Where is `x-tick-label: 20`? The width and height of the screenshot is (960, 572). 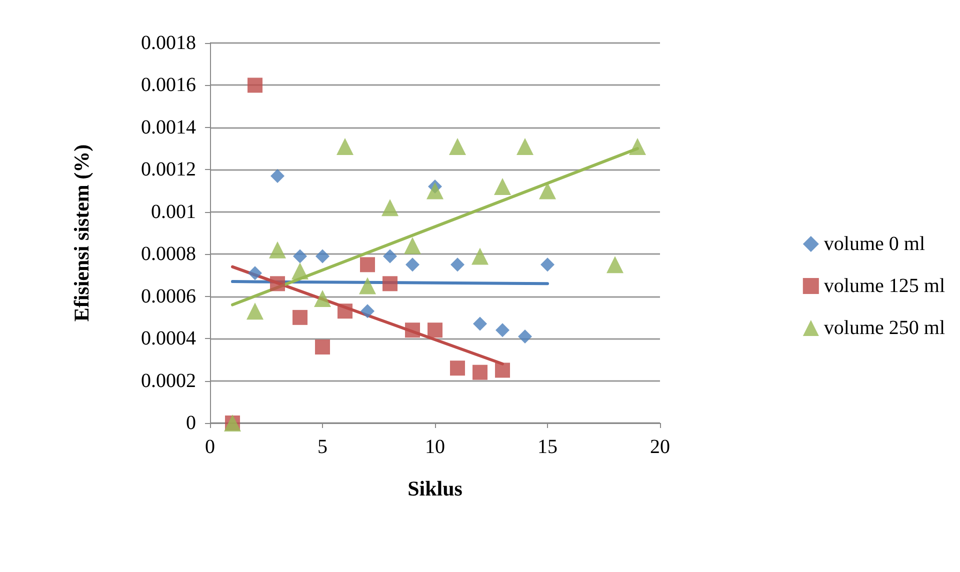 x-tick-label: 20 is located at coordinates (660, 447).